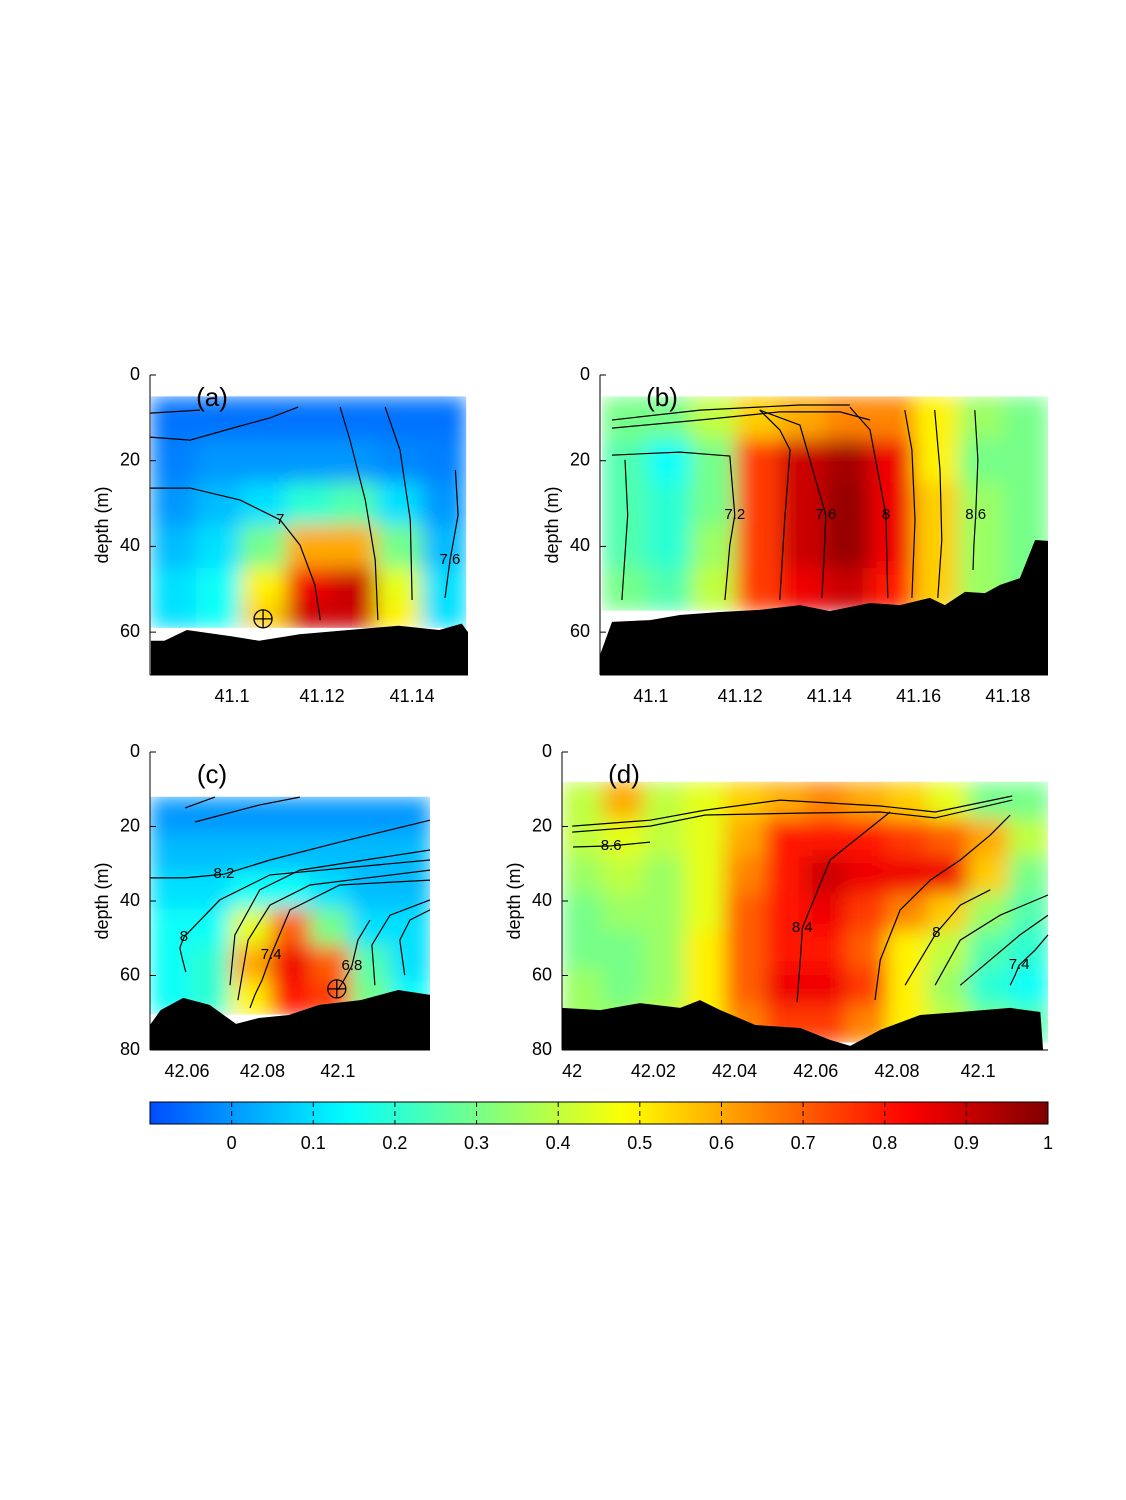  I want to click on colorbar-gradient, so click(599, 1113).